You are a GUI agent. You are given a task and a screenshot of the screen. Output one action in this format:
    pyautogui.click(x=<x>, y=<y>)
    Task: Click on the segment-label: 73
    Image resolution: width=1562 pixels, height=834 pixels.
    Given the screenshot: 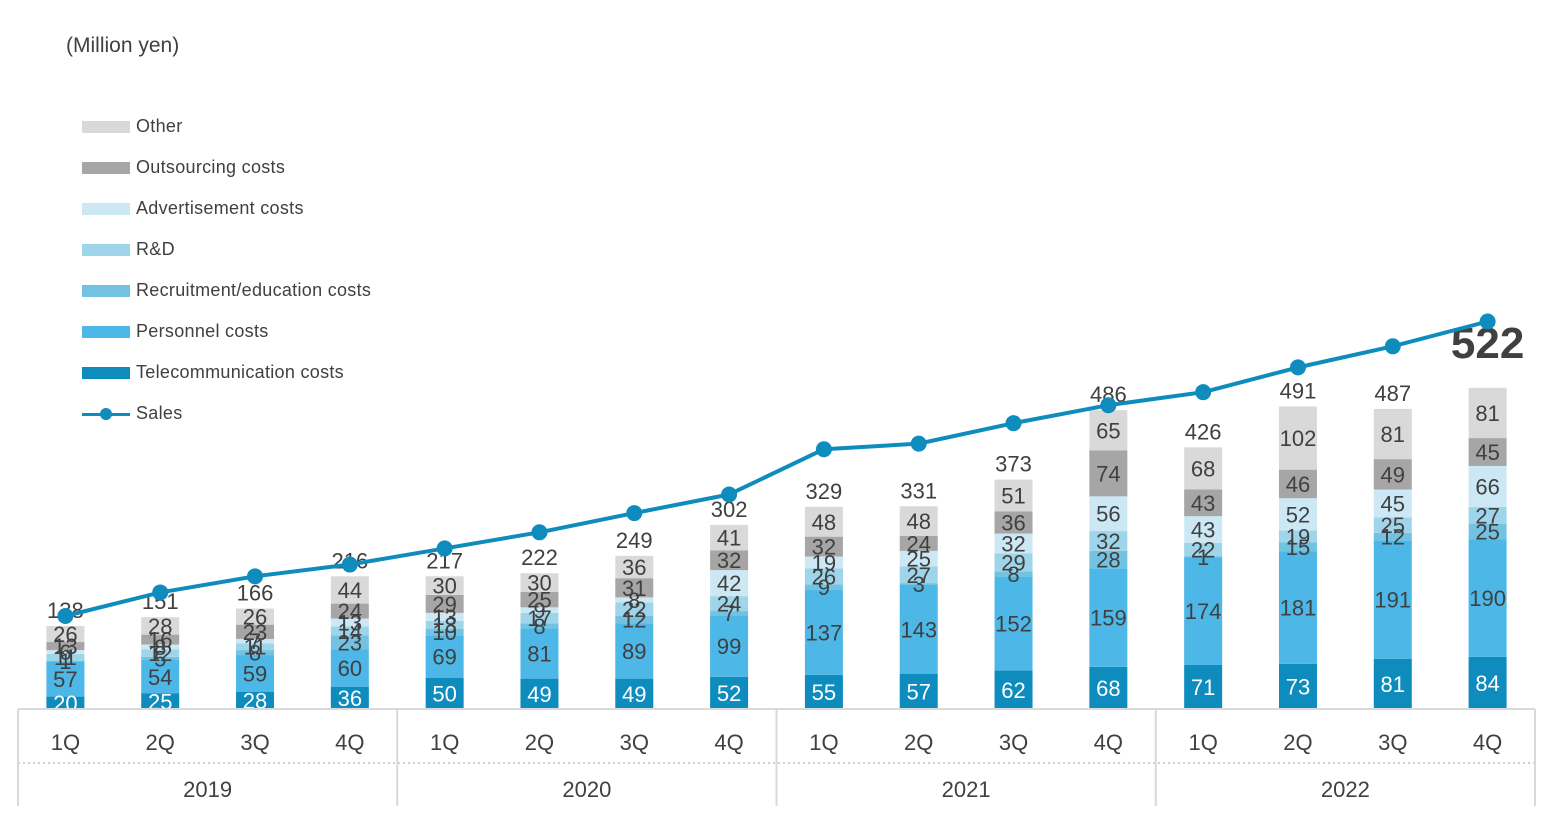 What is the action you would take?
    pyautogui.click(x=1298, y=686)
    